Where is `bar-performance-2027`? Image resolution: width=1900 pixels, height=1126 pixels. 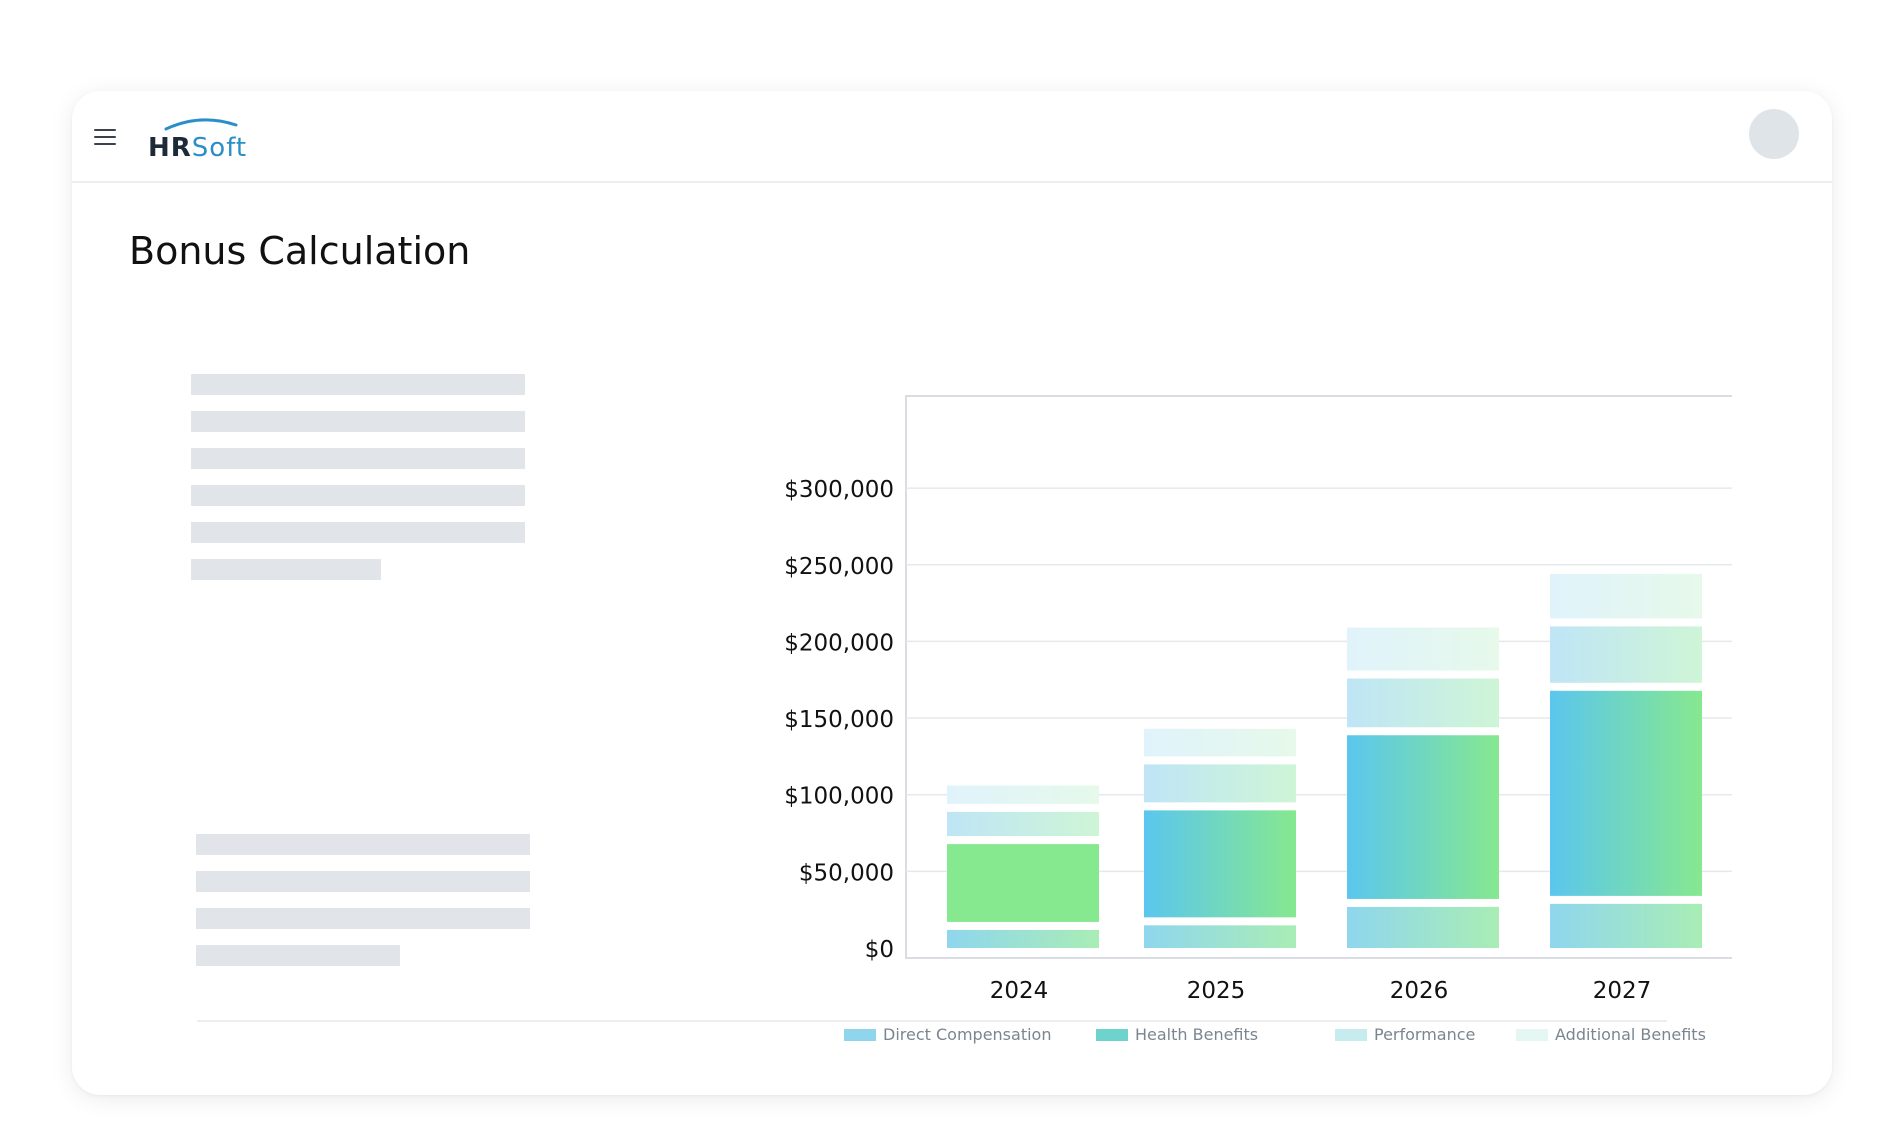 bar-performance-2027 is located at coordinates (1626, 654).